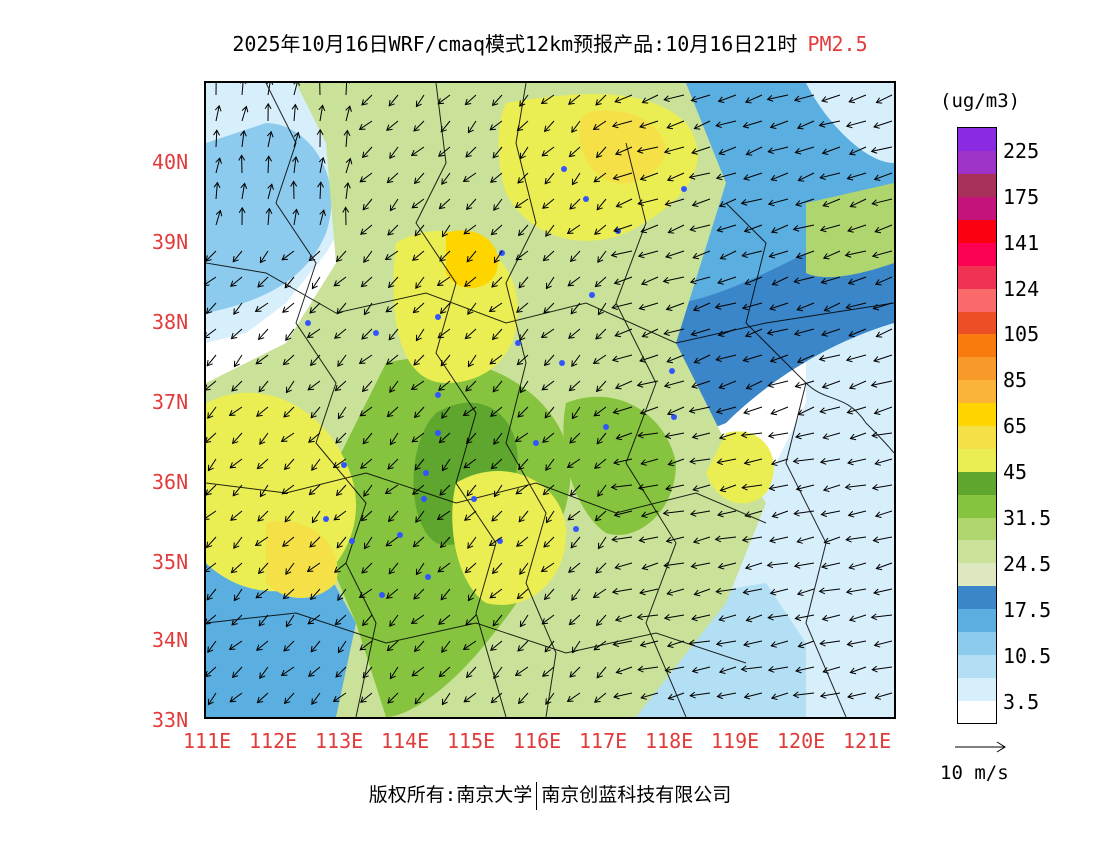 The image size is (1100, 850). What do you see at coordinates (471, 741) in the screenshot?
I see `lon-label: 115E` at bounding box center [471, 741].